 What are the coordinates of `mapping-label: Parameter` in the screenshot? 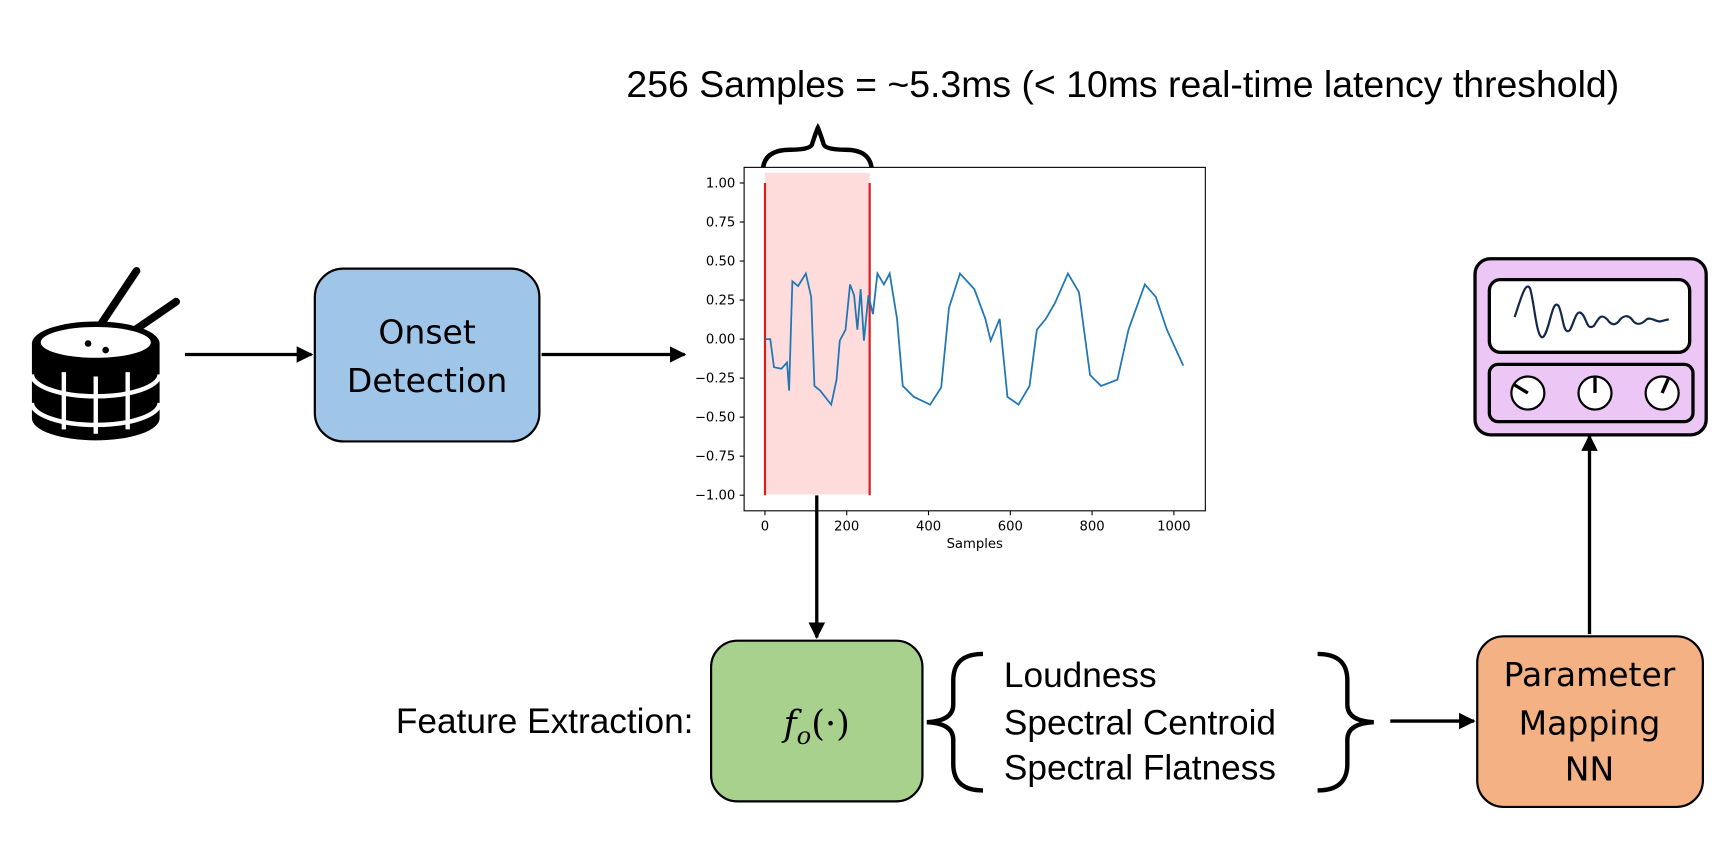 It's located at (1590, 674).